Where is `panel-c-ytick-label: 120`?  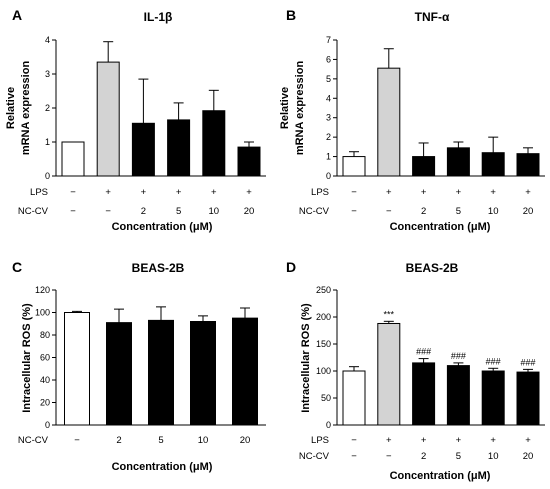
panel-c-ytick-label: 120 is located at coordinates (42, 290).